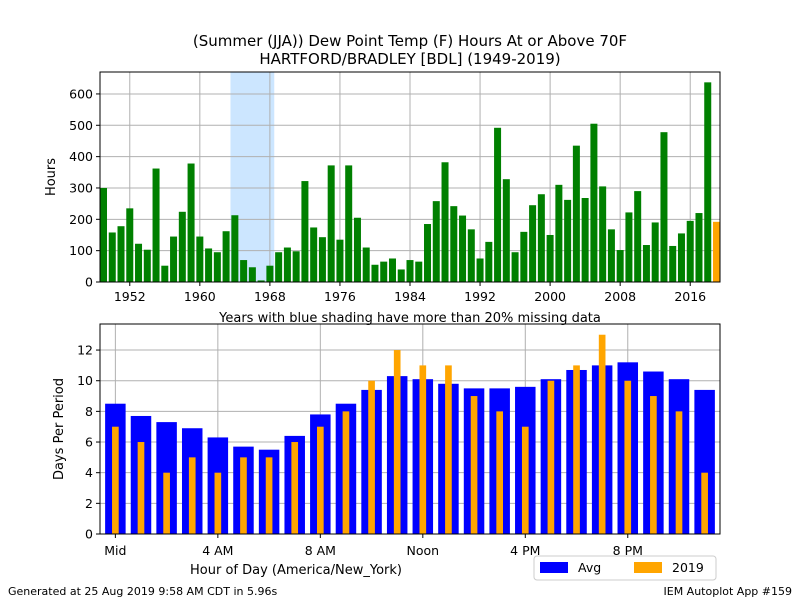  I want to click on top-y-axis-label: Hours, so click(51, 177).